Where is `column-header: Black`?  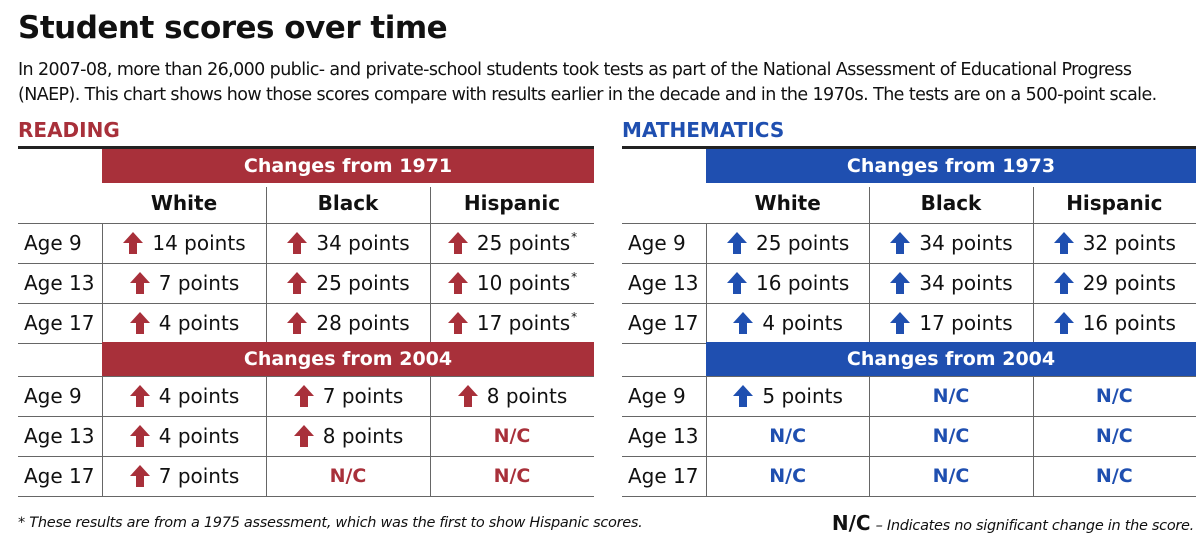 column-header: Black is located at coordinates (951, 203).